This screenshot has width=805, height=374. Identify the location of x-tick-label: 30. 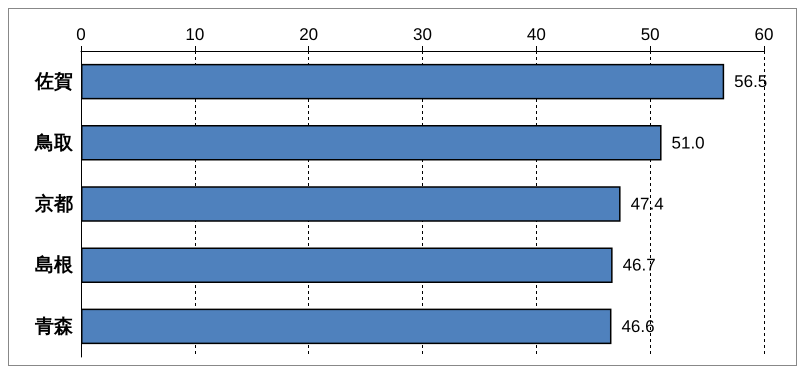
(422, 34).